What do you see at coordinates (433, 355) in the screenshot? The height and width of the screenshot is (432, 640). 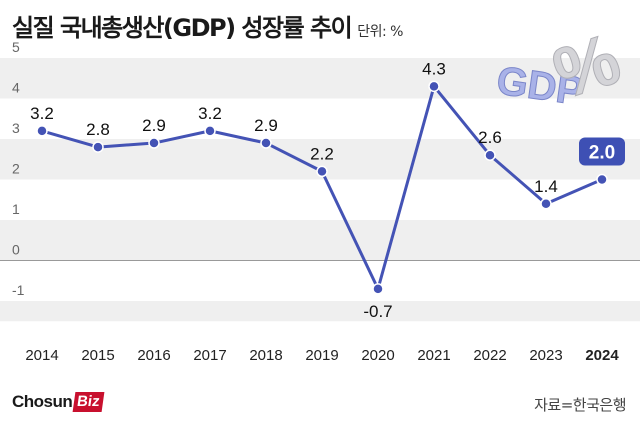 I see `x-tick-label: 2021` at bounding box center [433, 355].